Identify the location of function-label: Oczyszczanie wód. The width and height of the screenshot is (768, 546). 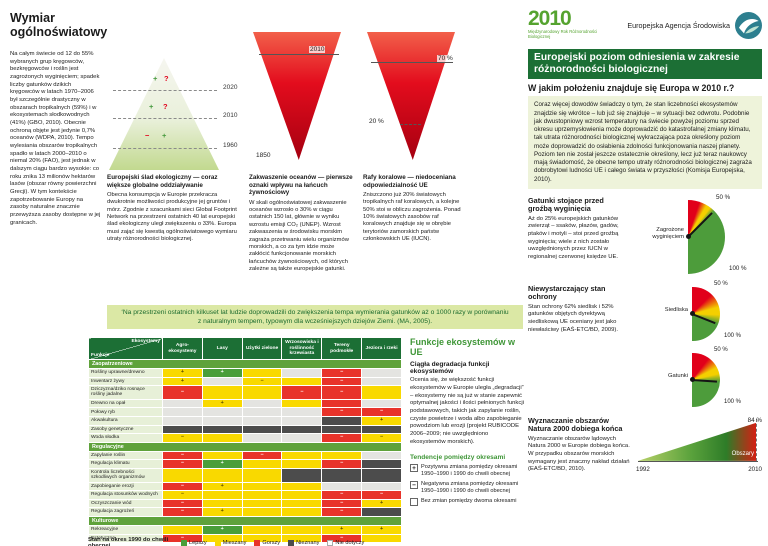
(125, 503).